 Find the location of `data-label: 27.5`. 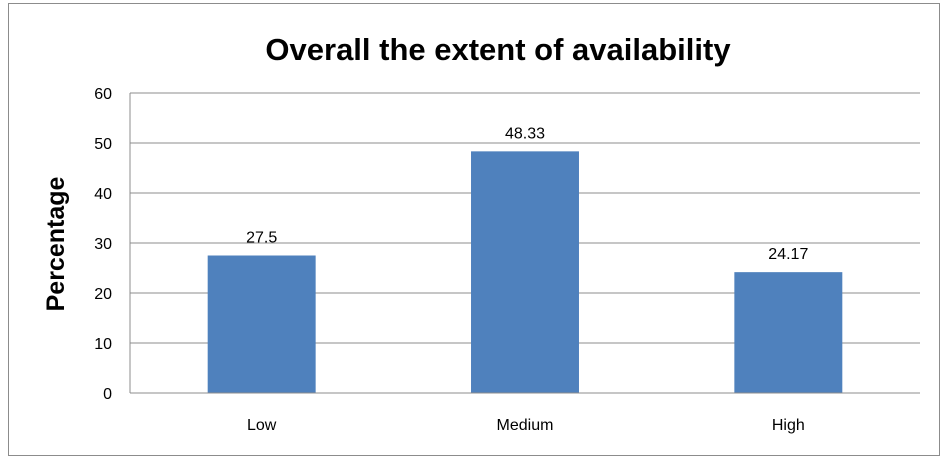

data-label: 27.5 is located at coordinates (261, 238).